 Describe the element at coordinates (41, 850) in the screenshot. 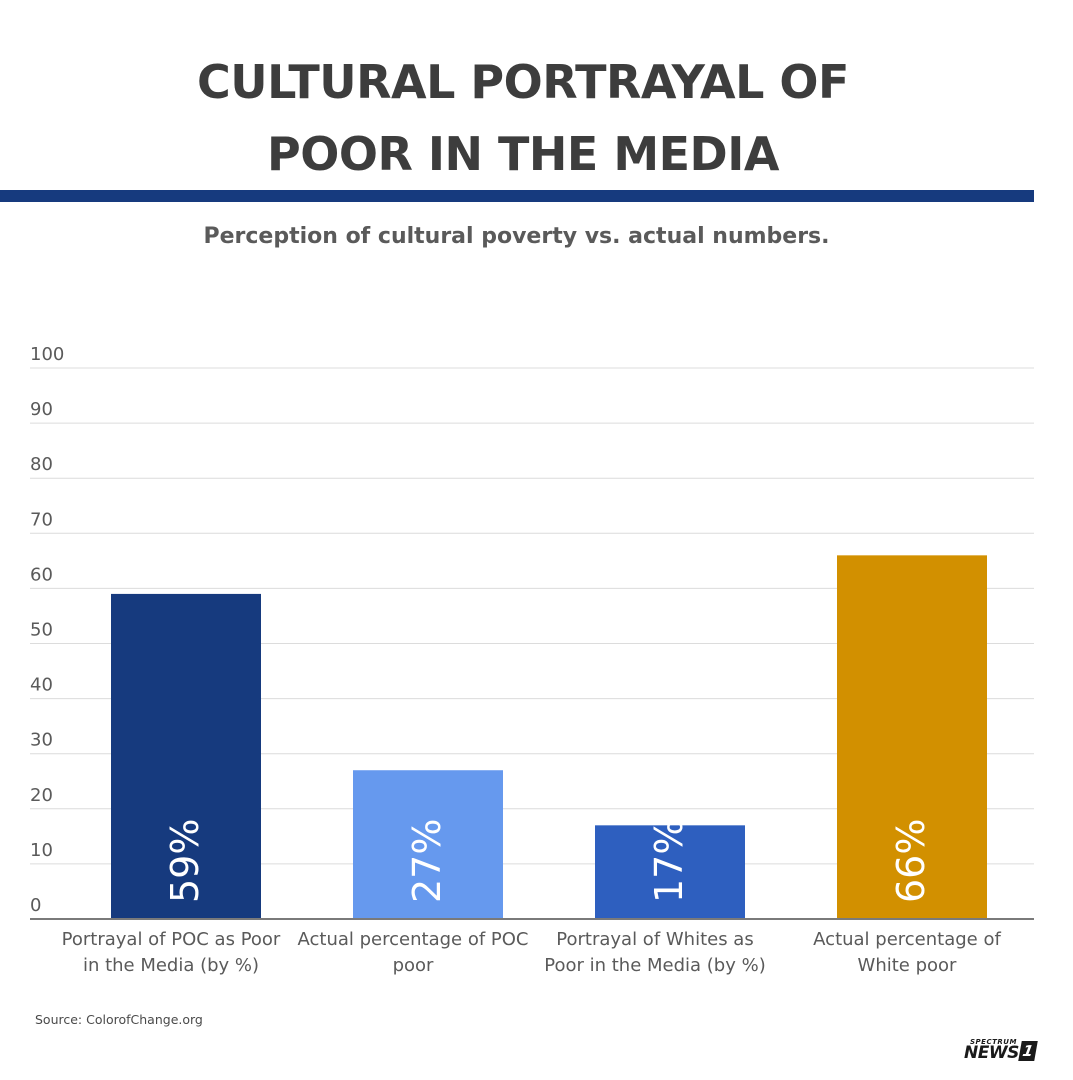

I see `y-tick-label: 10` at that location.